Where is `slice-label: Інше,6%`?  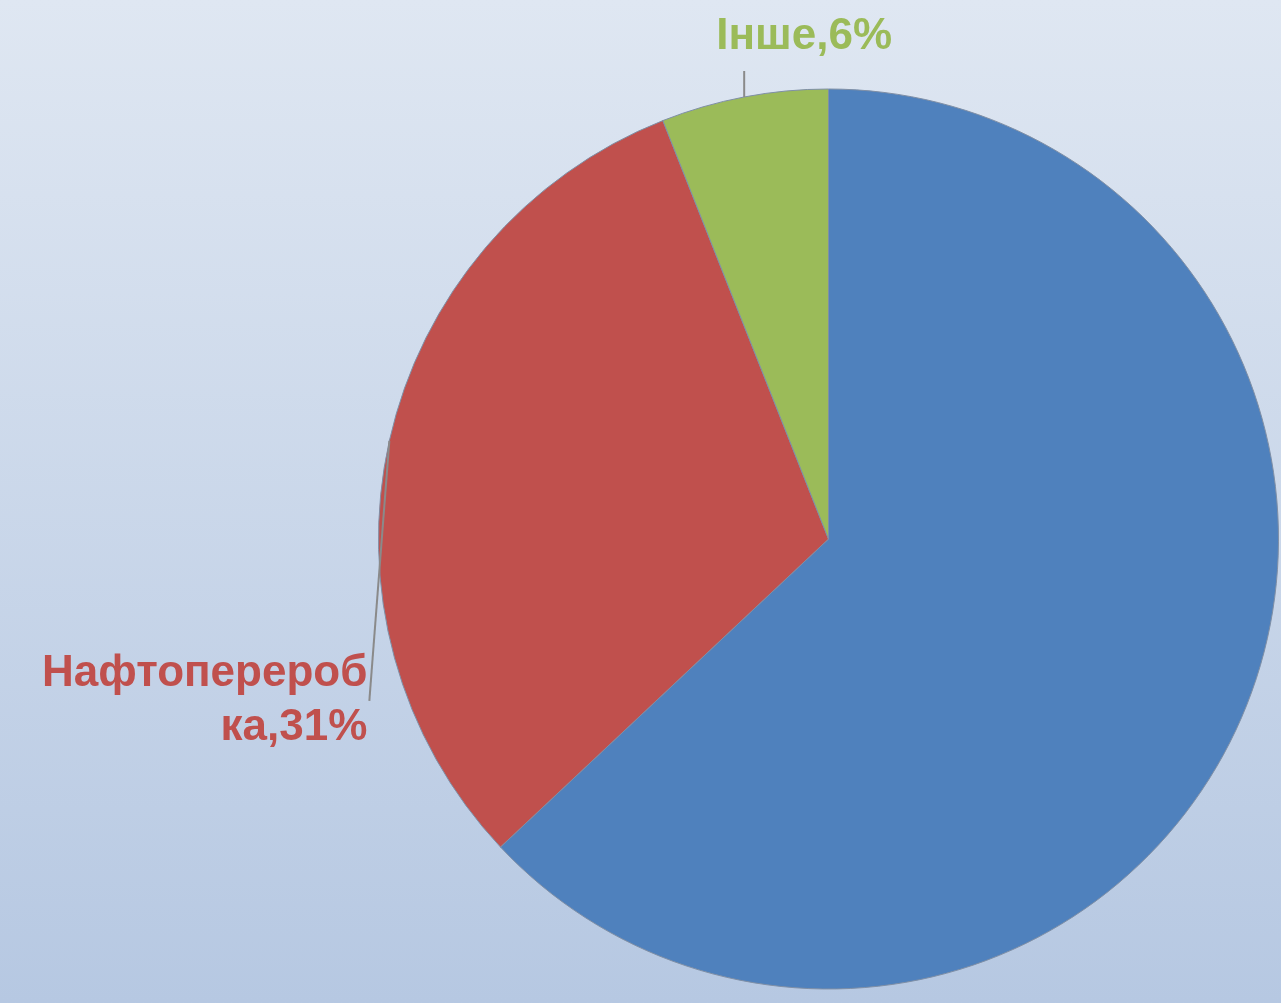
slice-label: Інше,6% is located at coordinates (804, 34).